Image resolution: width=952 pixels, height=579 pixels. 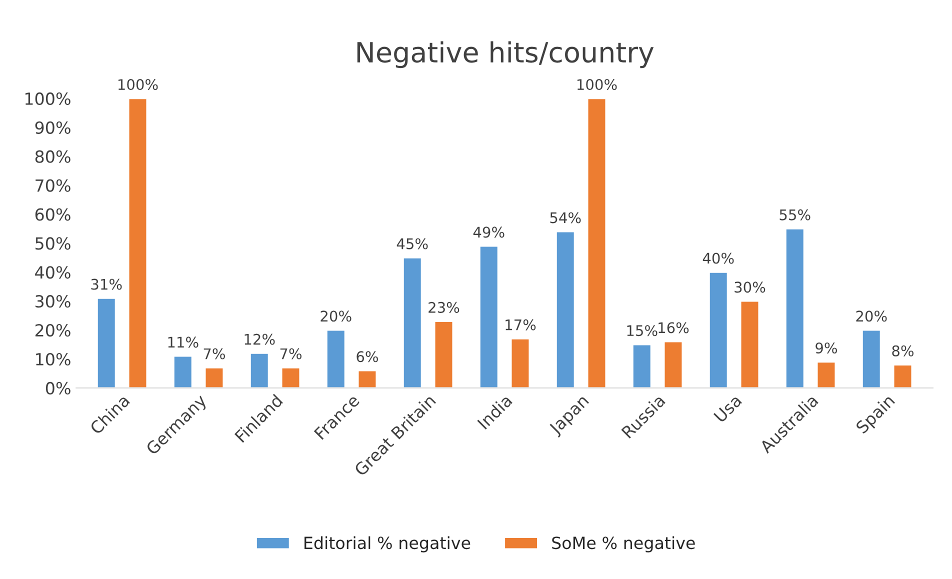 I want to click on y-tick-label: 20%, so click(x=52, y=330).